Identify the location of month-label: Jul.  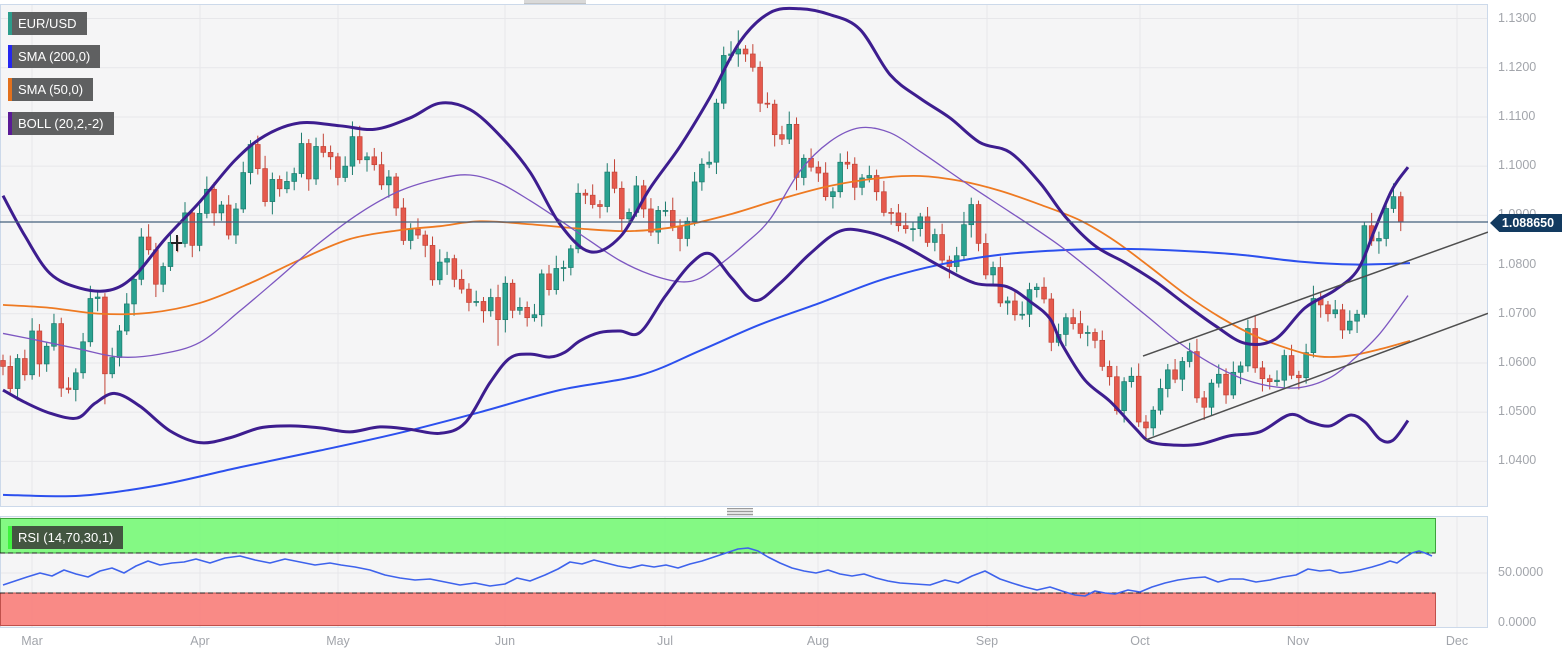
(665, 641).